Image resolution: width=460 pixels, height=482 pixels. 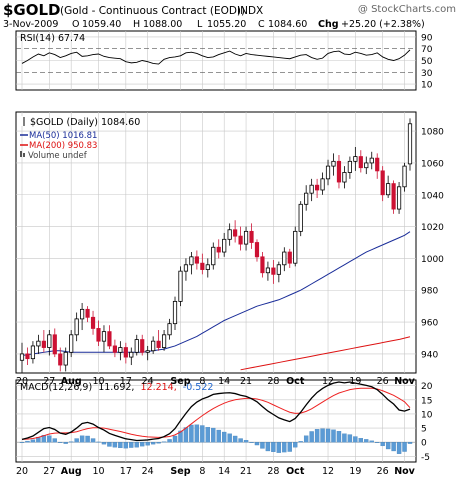 I want to click on ohlc-label-c: C, so click(x=261, y=24).